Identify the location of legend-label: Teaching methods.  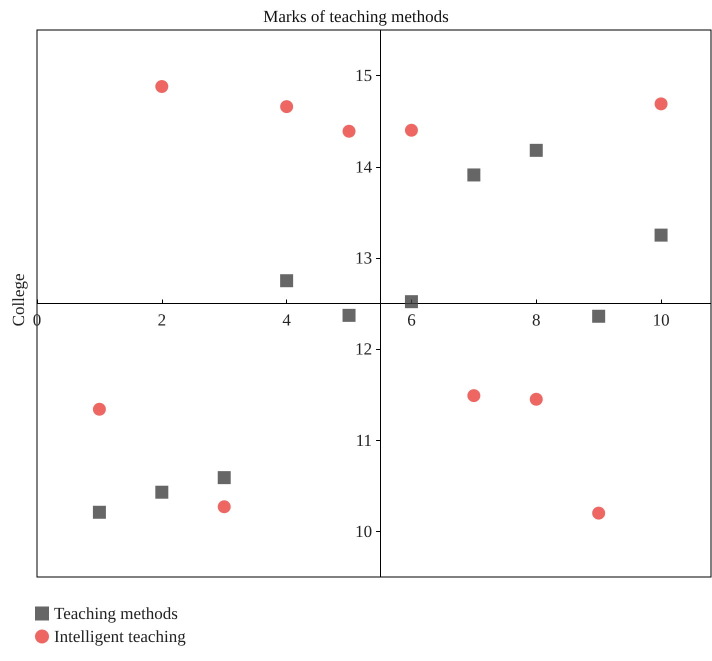
(116, 613).